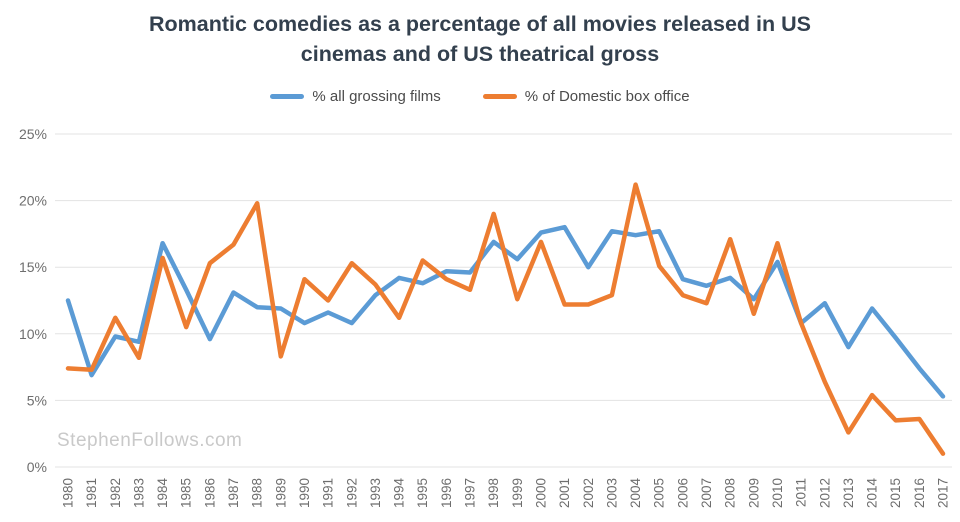  What do you see at coordinates (33, 201) in the screenshot?
I see `y-tick-label: 20%` at bounding box center [33, 201].